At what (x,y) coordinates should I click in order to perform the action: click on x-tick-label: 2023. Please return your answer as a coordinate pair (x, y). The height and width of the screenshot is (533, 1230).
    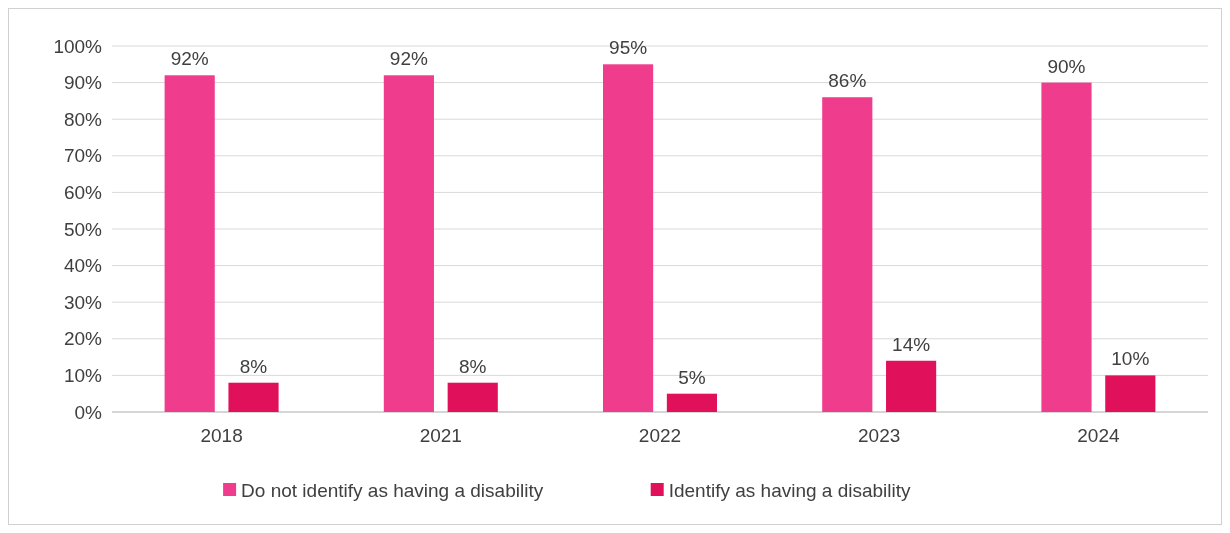
    Looking at the image, I should click on (879, 435).